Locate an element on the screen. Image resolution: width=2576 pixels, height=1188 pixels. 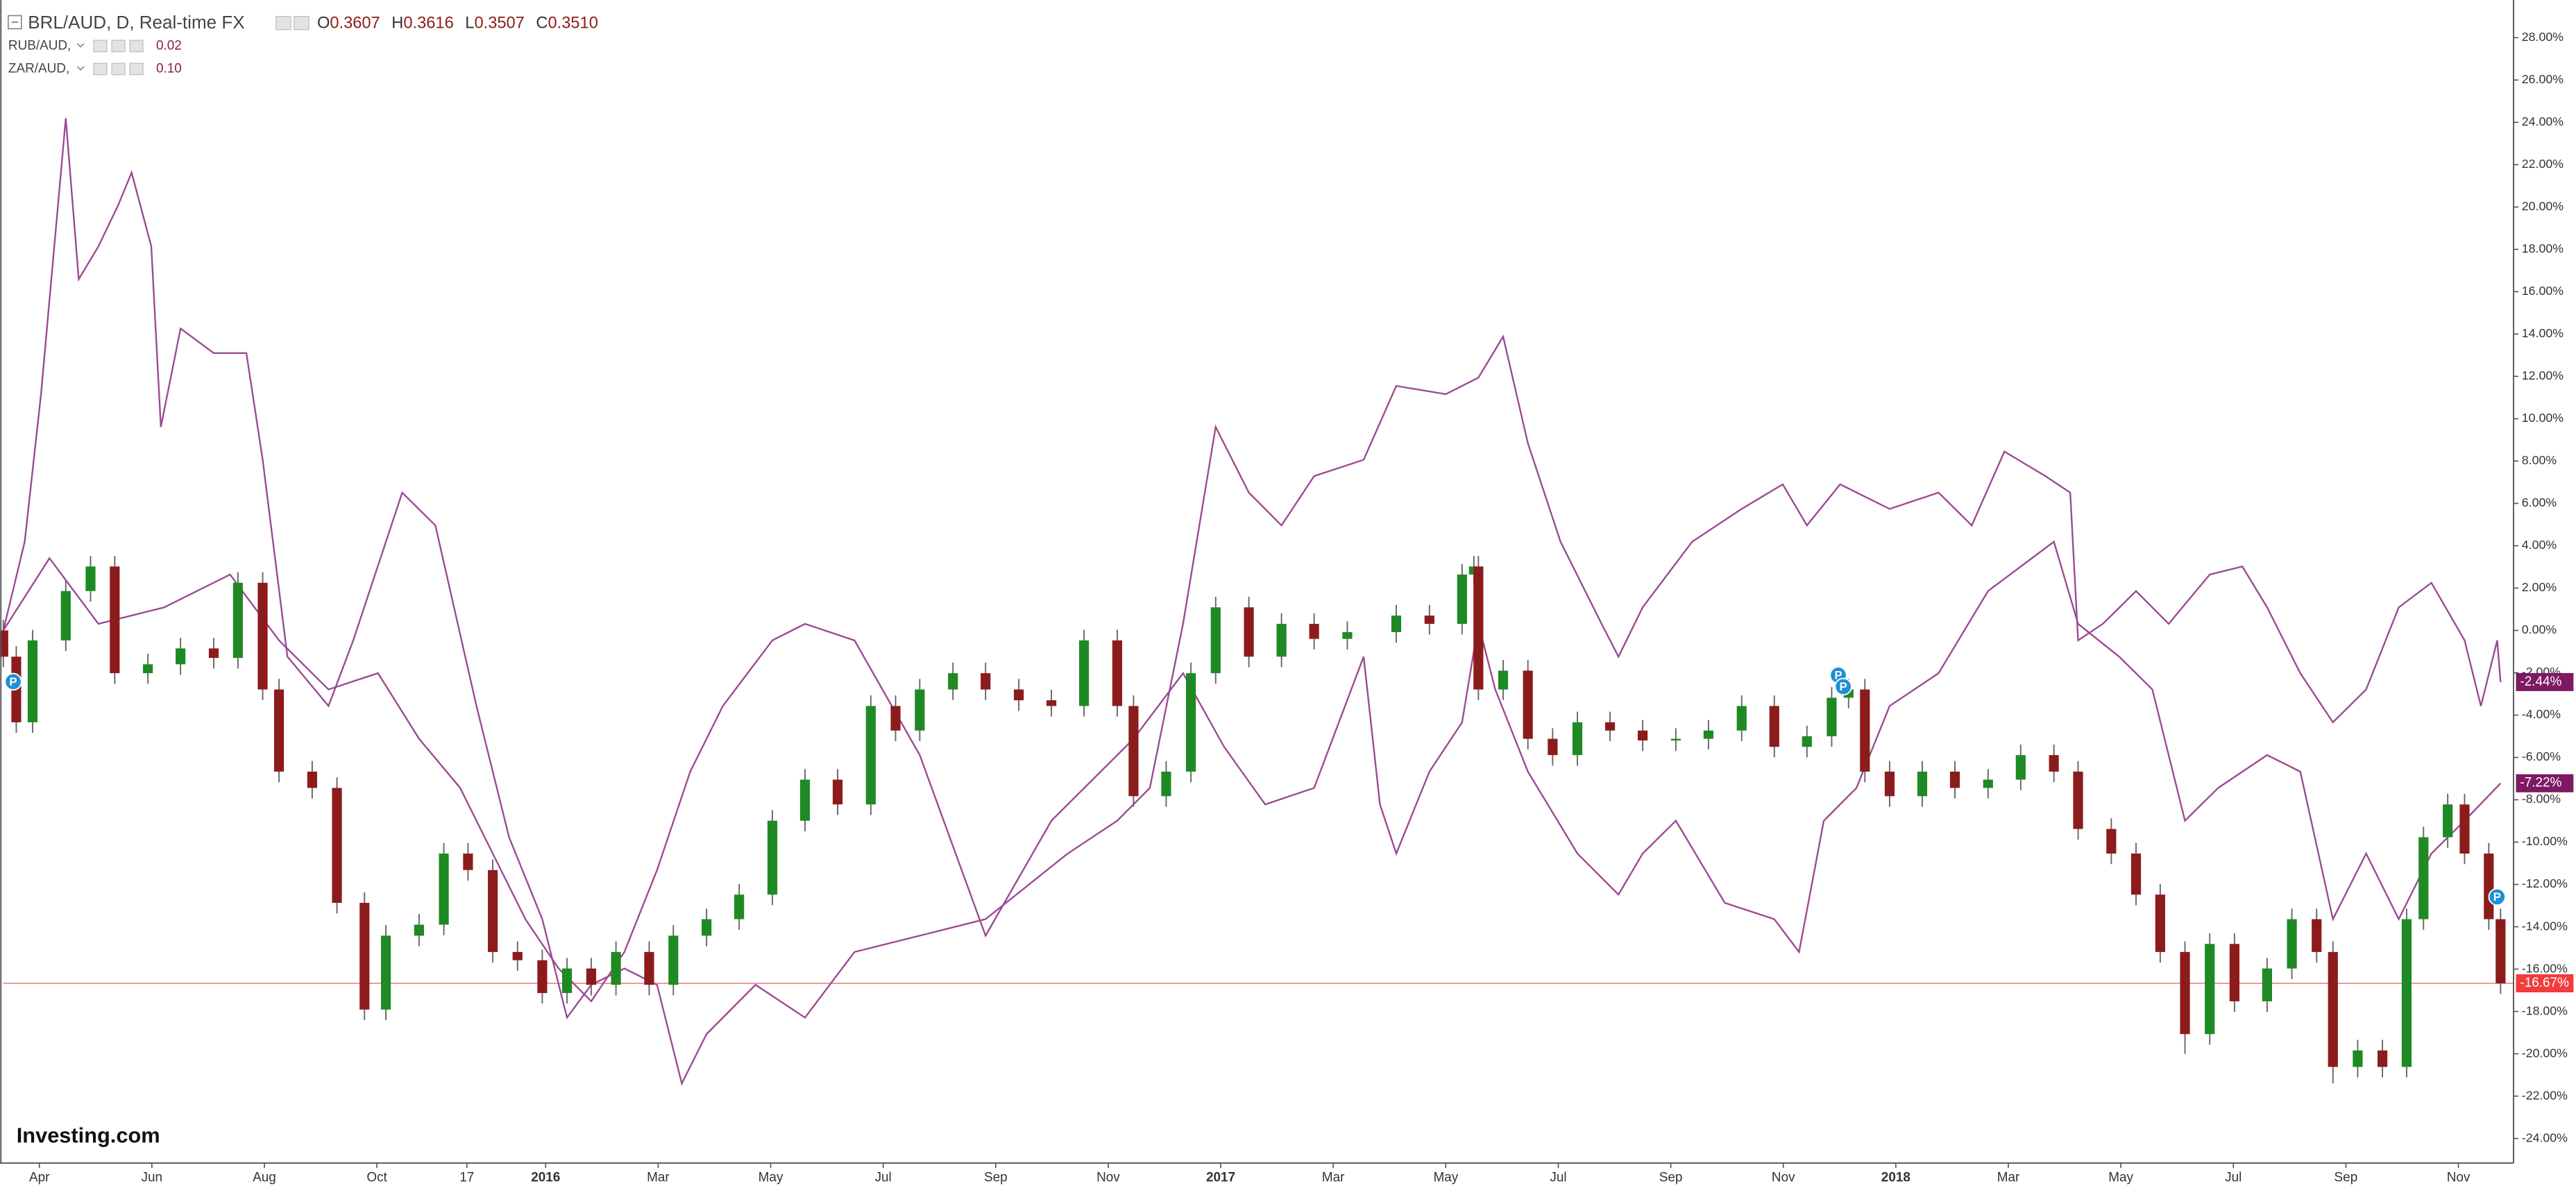
y-tick-label: 2.00% is located at coordinates (2540, 587).